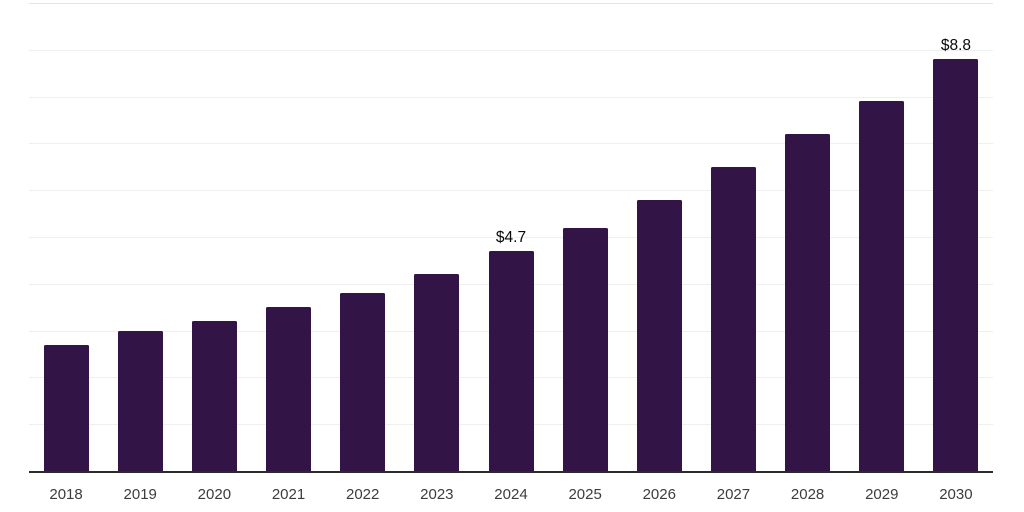  I want to click on bar-2019, so click(140, 400).